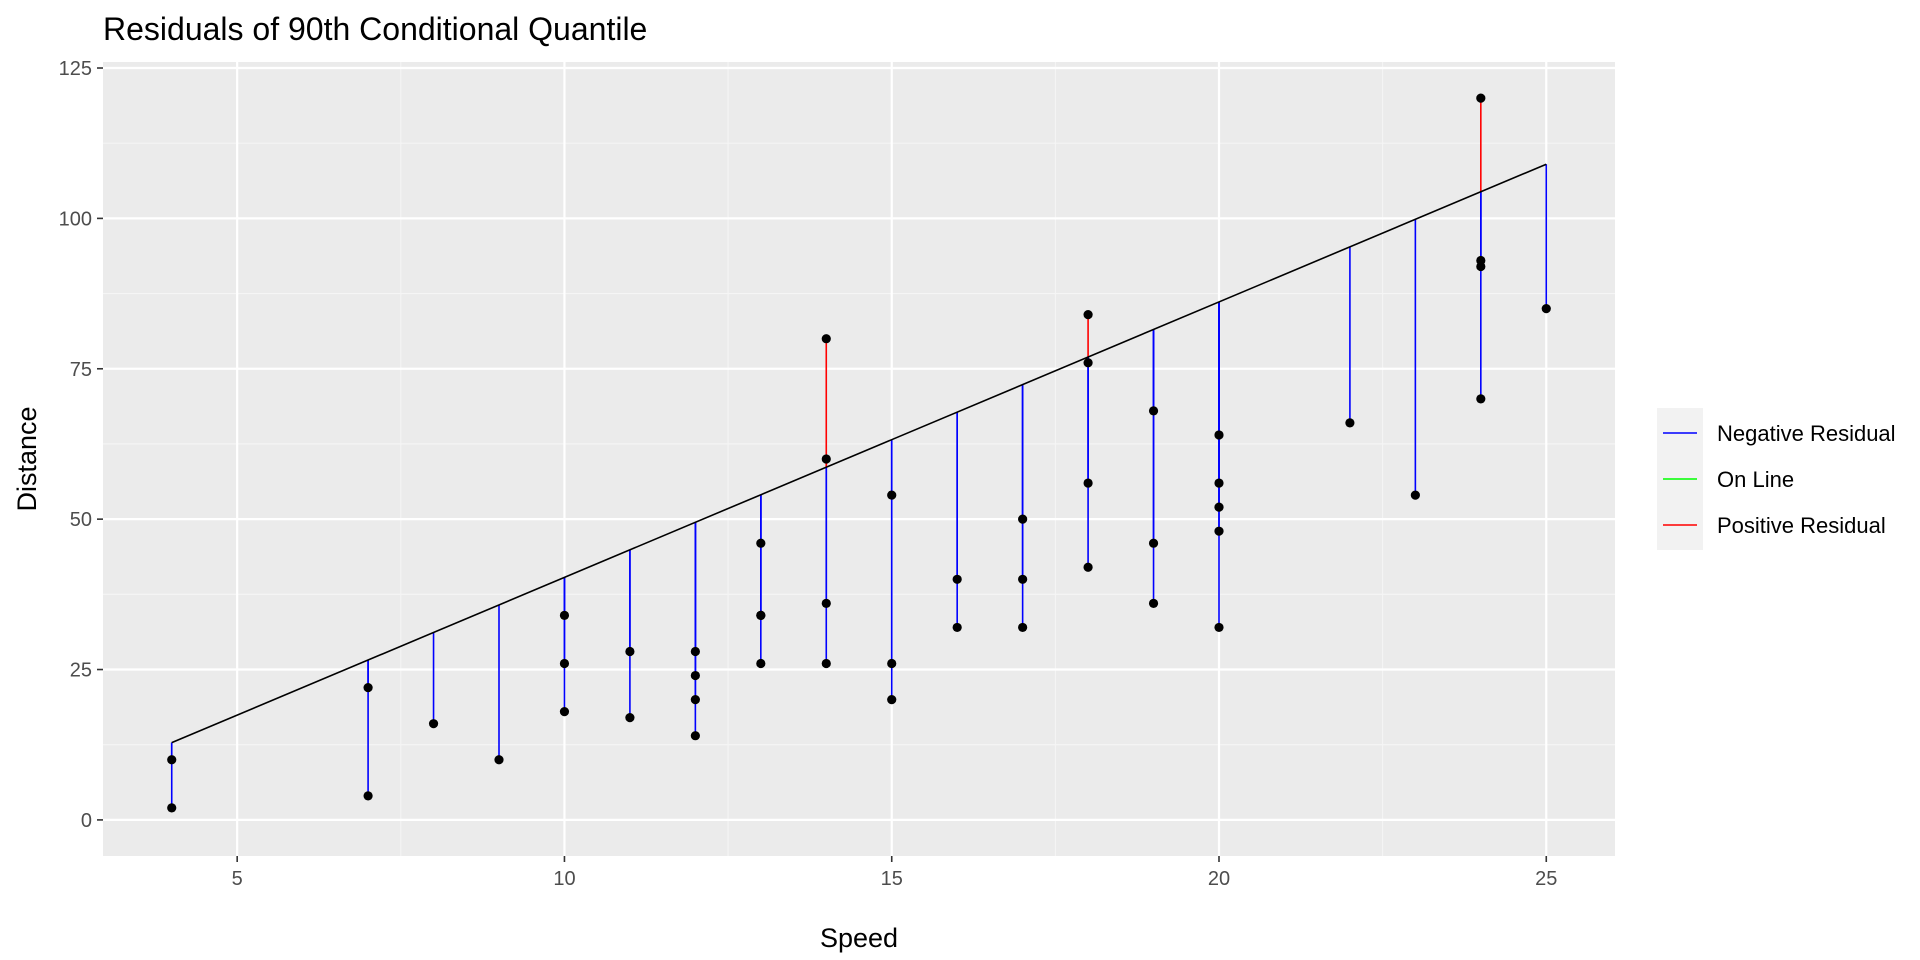 This screenshot has height=960, width=1920. I want to click on x-axis: 5 10 15 20 25, so click(894, 873).